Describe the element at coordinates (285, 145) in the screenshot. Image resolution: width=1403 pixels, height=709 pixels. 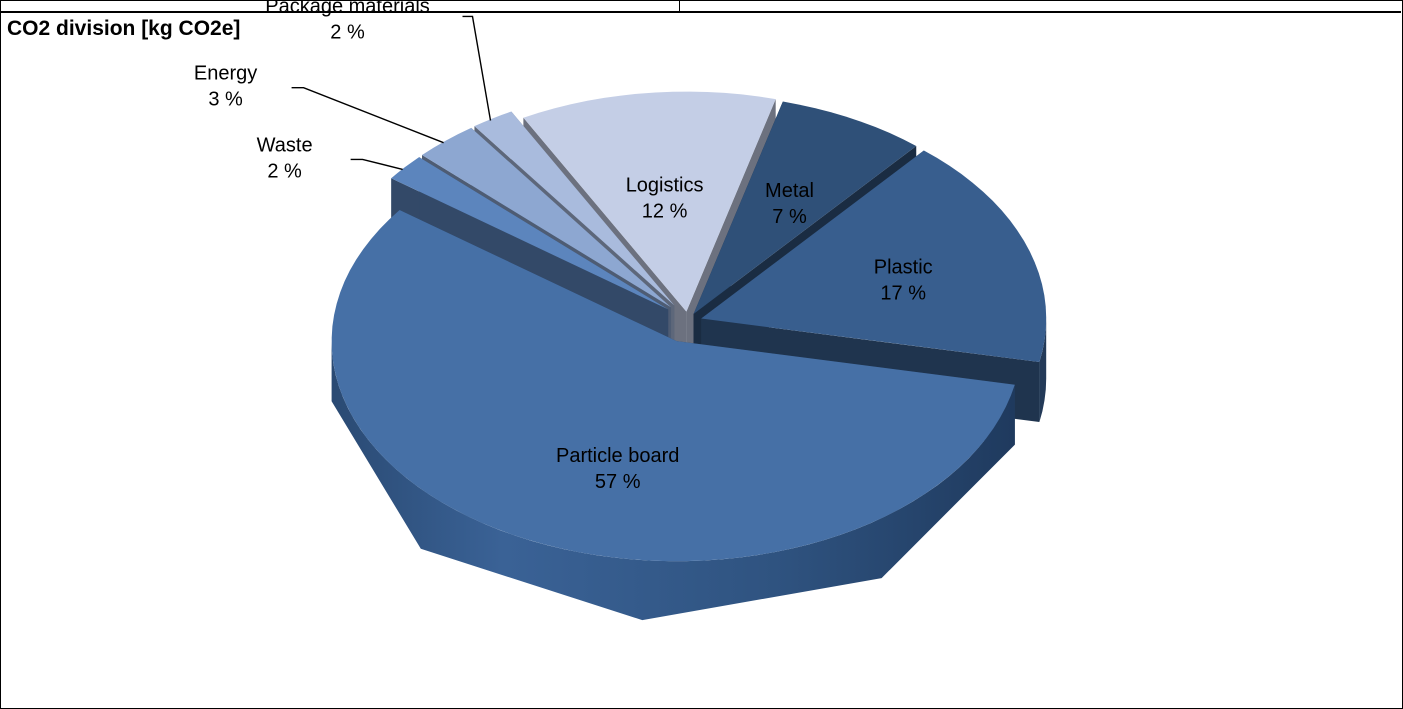
I see `slice-label-waste: Waste` at that location.